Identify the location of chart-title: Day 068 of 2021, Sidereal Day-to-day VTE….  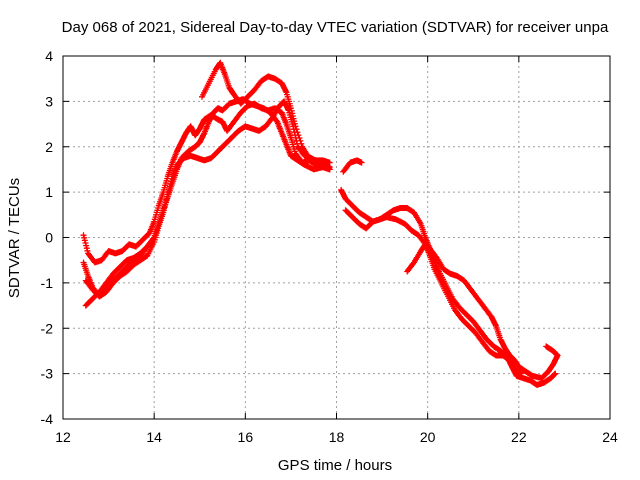
(335, 27).